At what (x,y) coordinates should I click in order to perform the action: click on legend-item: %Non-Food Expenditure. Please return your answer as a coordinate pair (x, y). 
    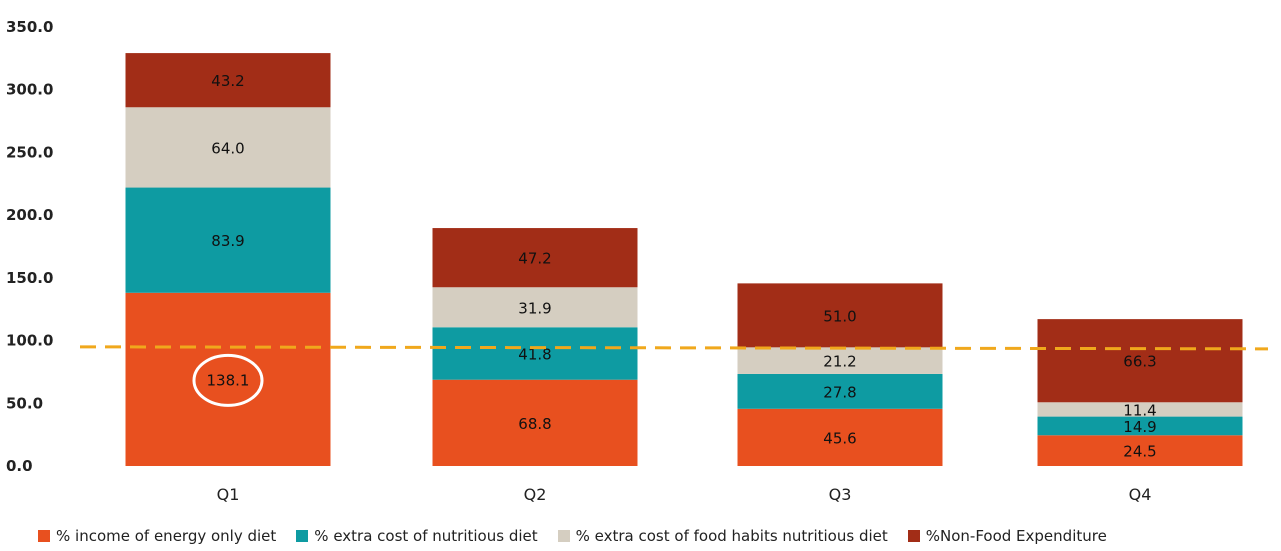
    Looking at the image, I should click on (1007, 536).